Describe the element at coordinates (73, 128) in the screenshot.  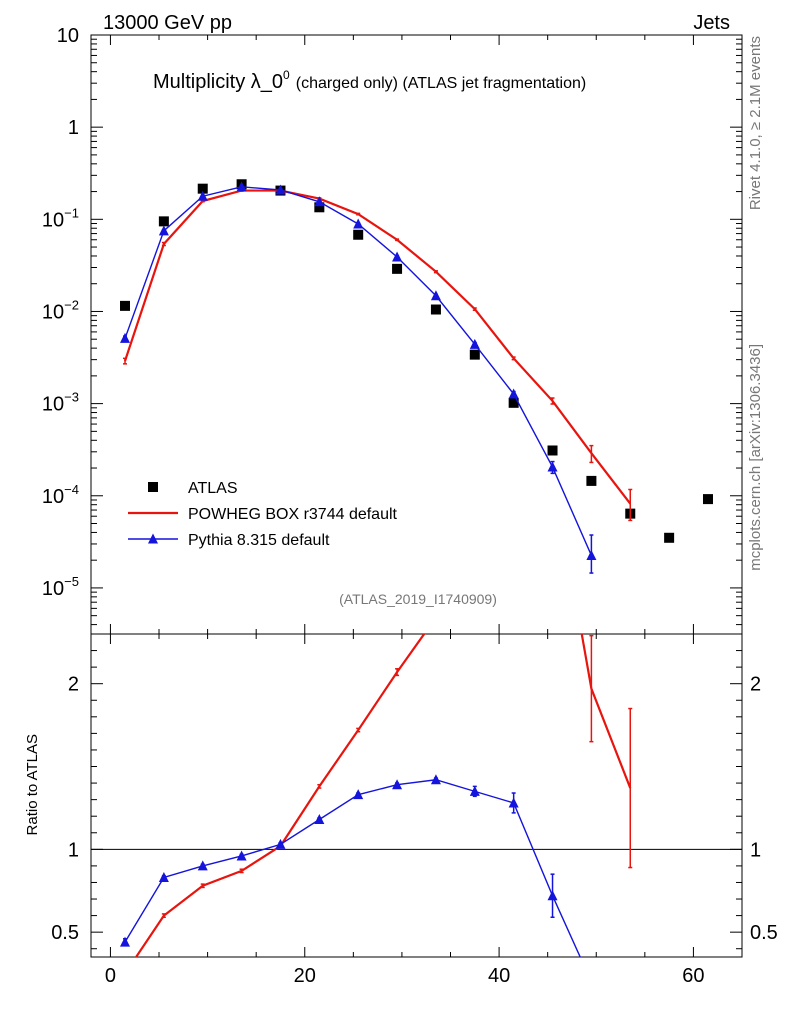
I see `y-tick-label: 1` at that location.